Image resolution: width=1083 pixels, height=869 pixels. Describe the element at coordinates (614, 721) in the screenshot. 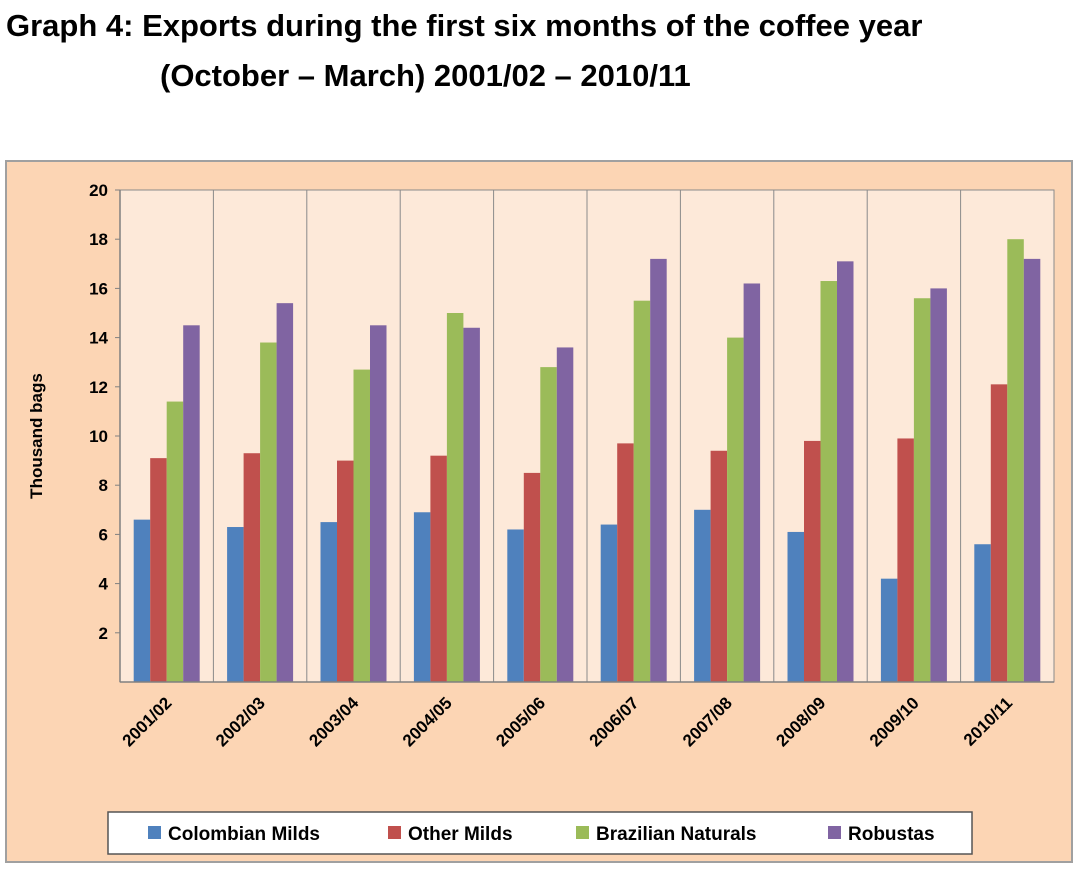

I see `x-tick-label: 2006/07` at that location.